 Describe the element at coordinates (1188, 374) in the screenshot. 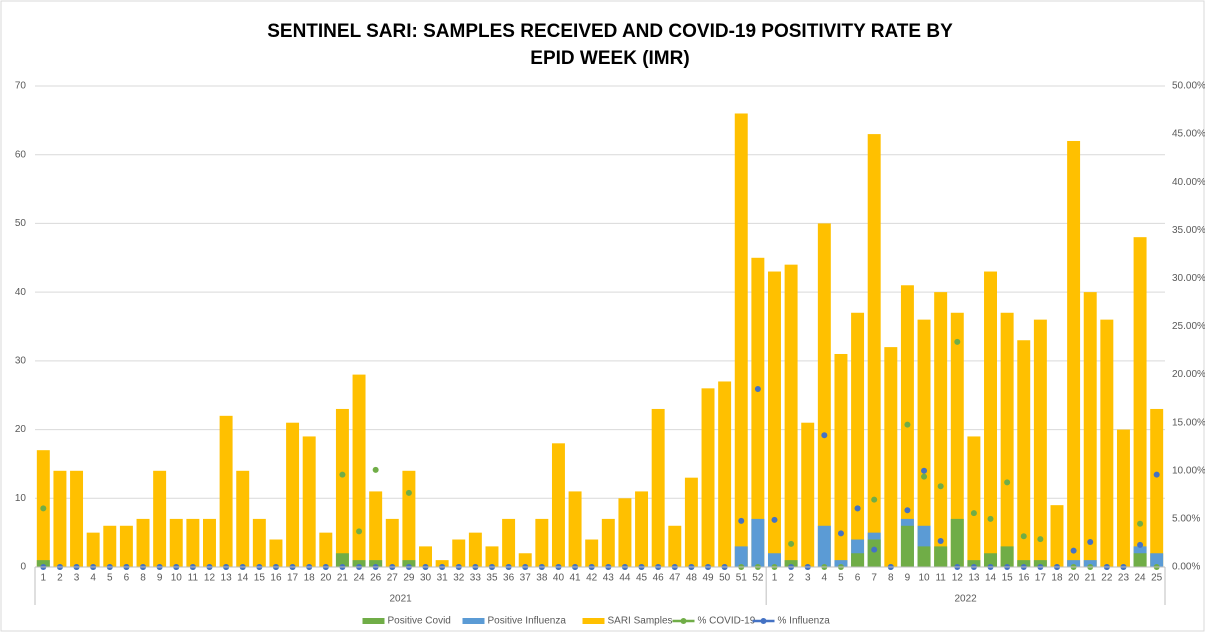

I see `y2-tick-label: 20.00%` at that location.